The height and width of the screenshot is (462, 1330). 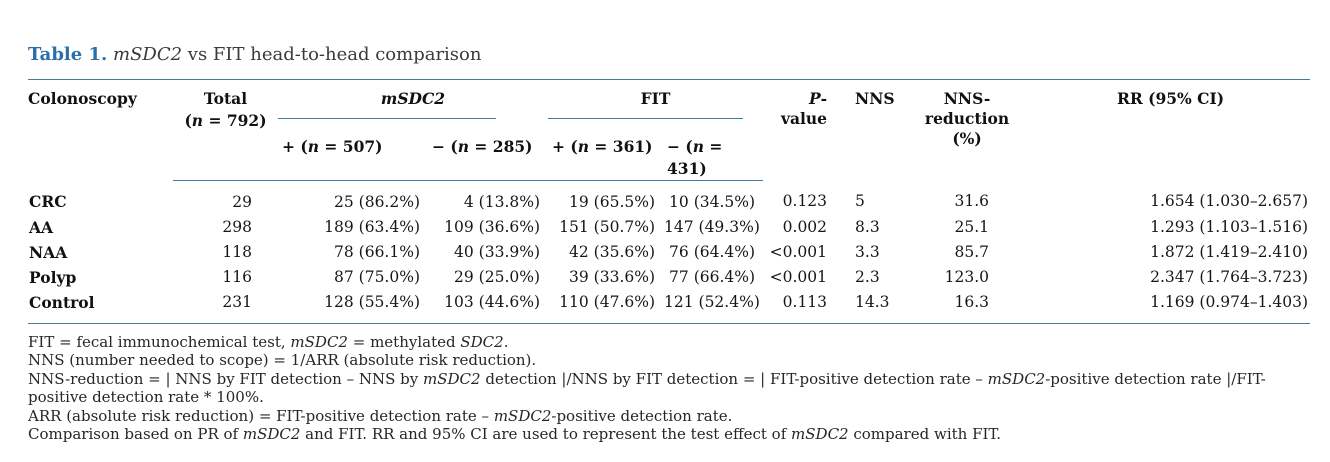 What do you see at coordinates (606, 306) in the screenshot?
I see `cell-fit-positive: 110 (47.6%)` at bounding box center [606, 306].